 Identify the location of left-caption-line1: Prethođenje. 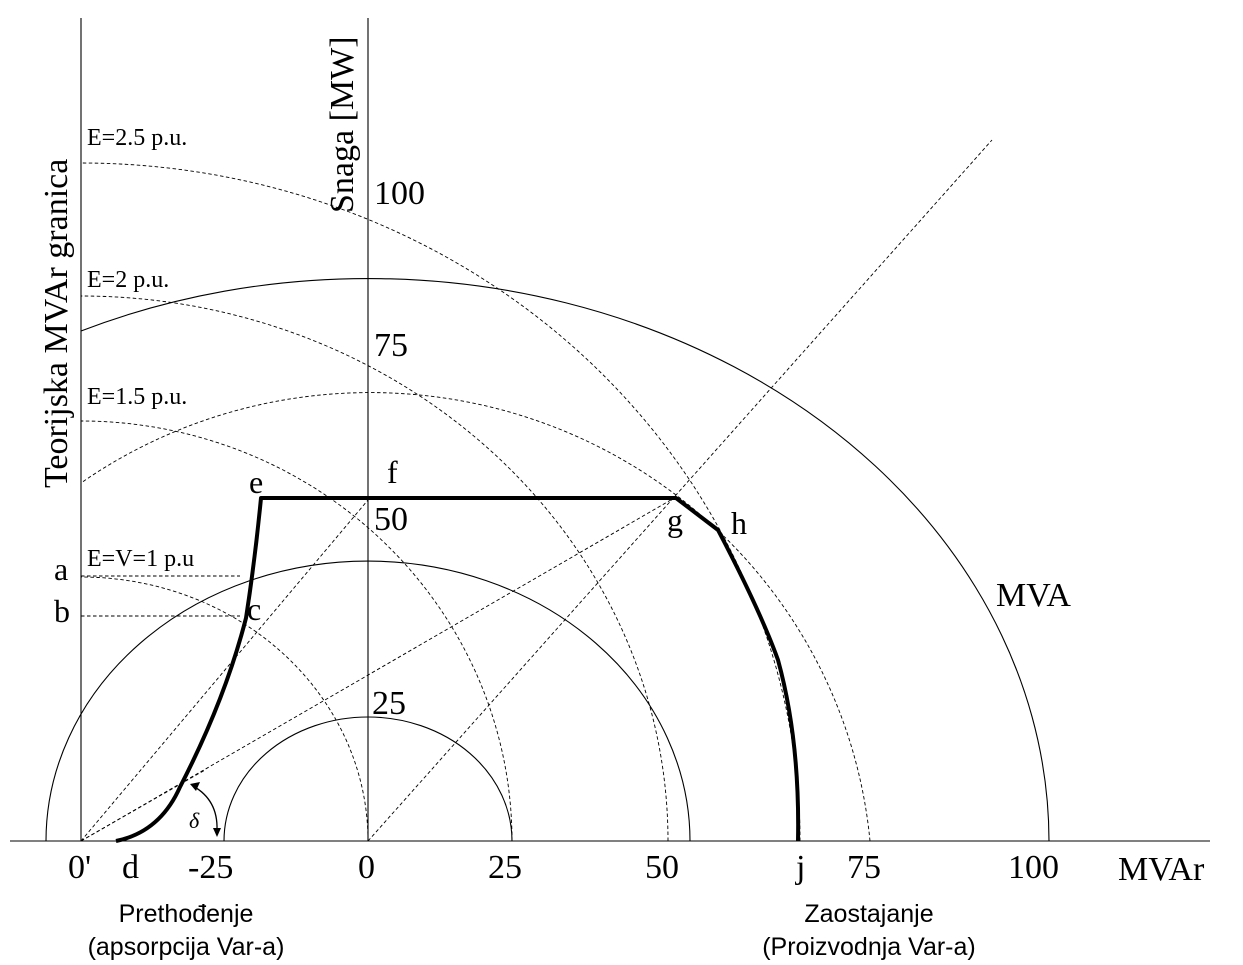
(186, 914).